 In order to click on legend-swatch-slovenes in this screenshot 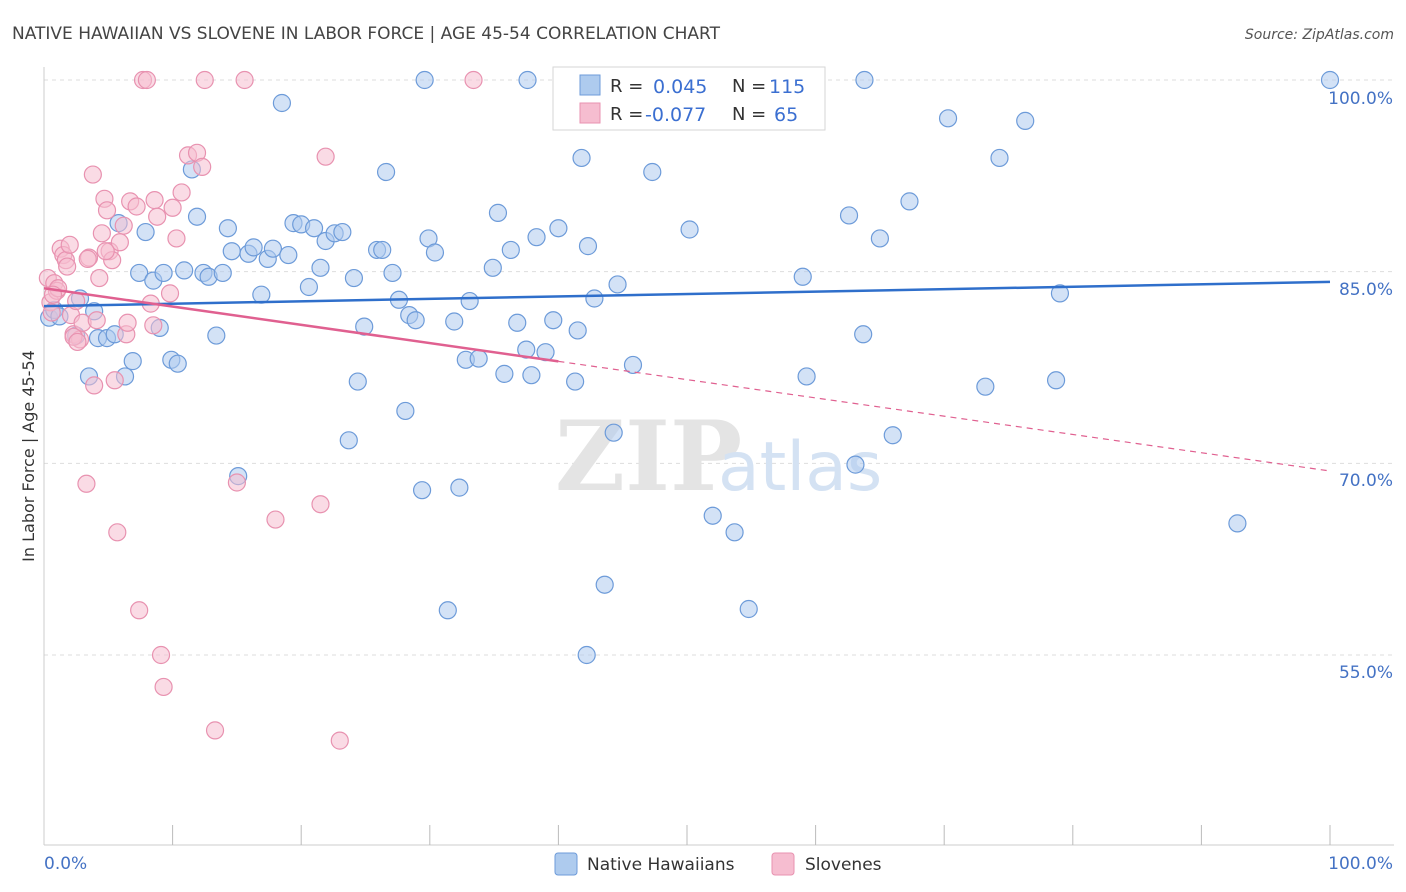, I will do `click(590, 113)`.